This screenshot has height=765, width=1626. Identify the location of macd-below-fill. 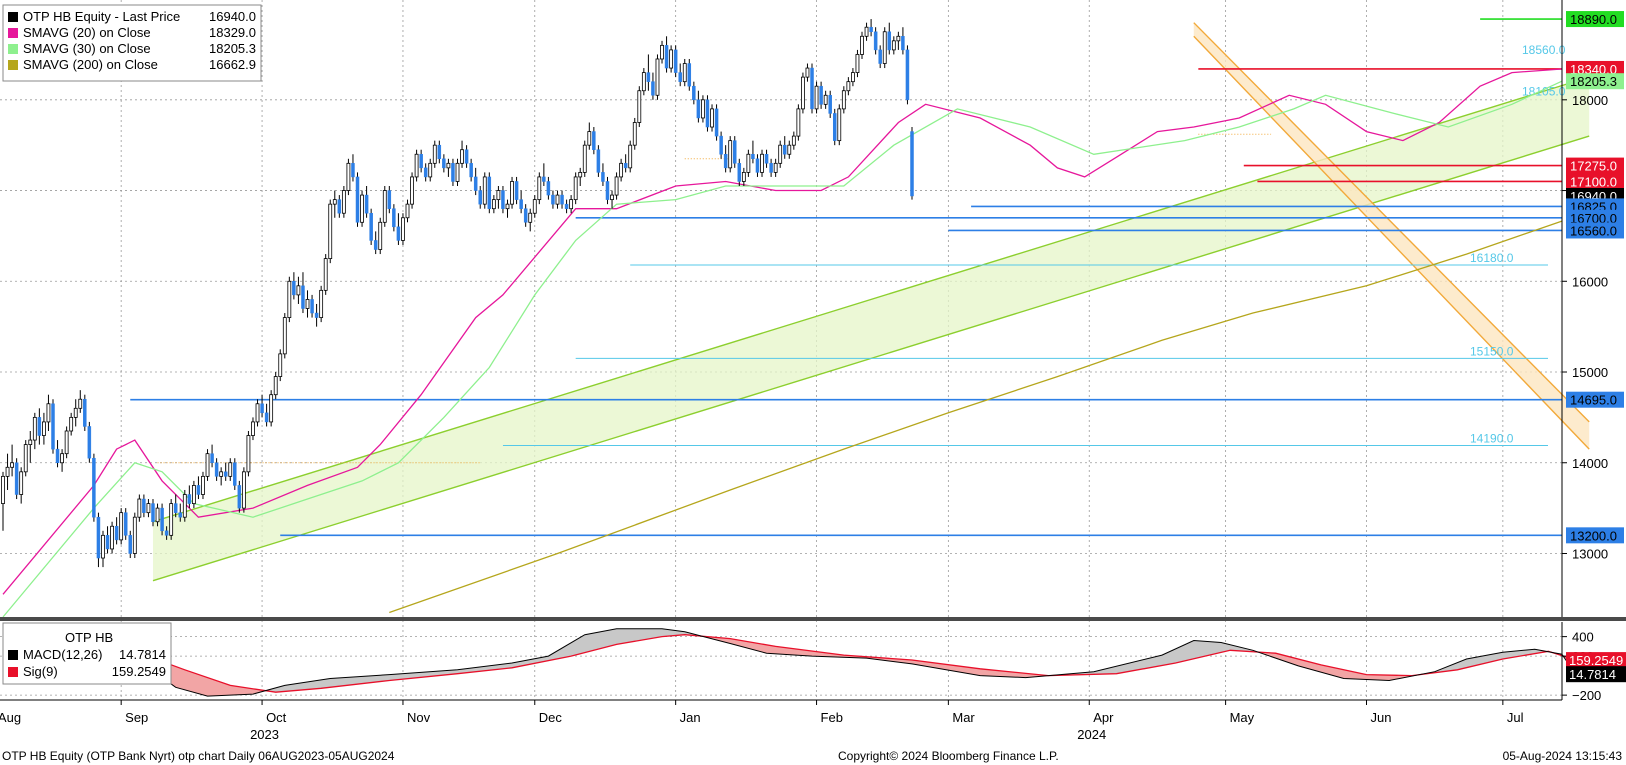
(180, 673).